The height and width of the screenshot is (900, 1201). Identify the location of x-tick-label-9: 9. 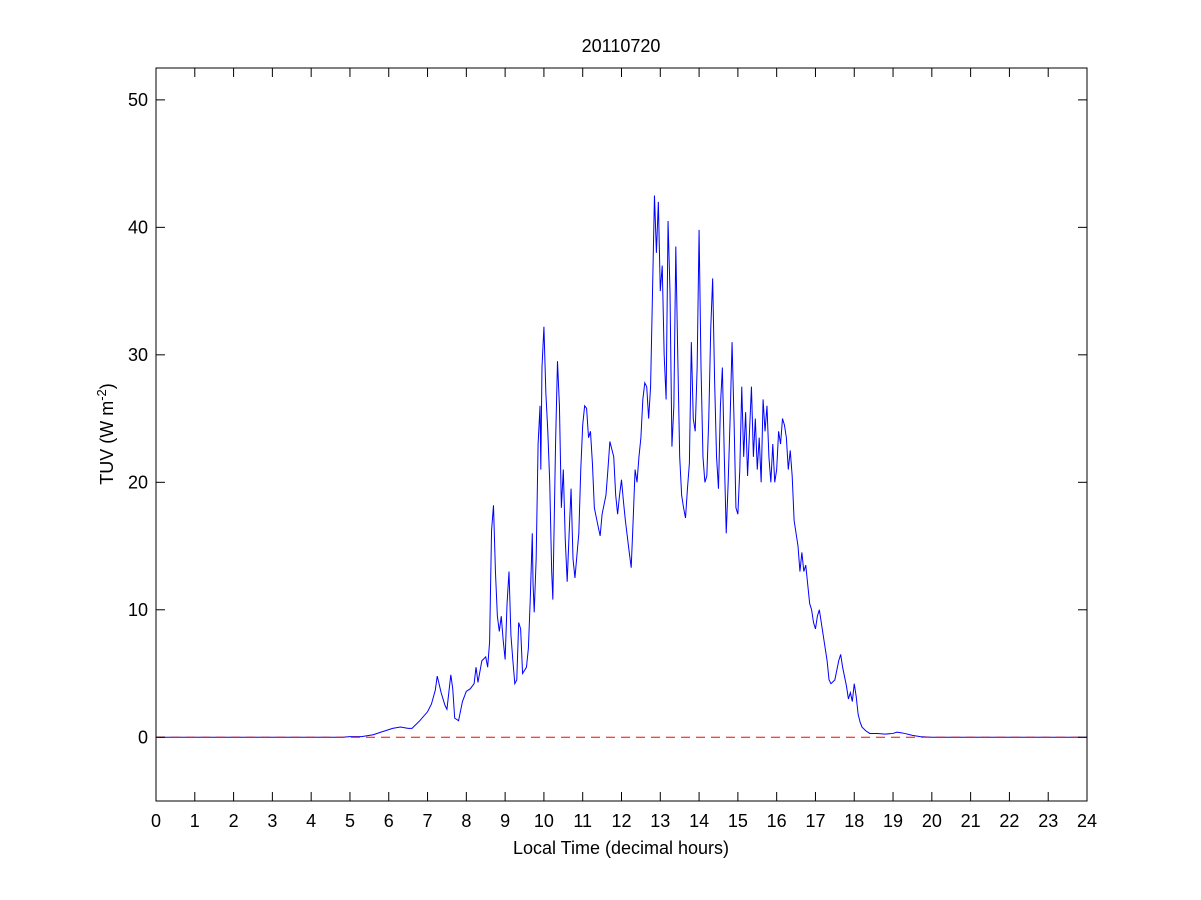
(505, 821).